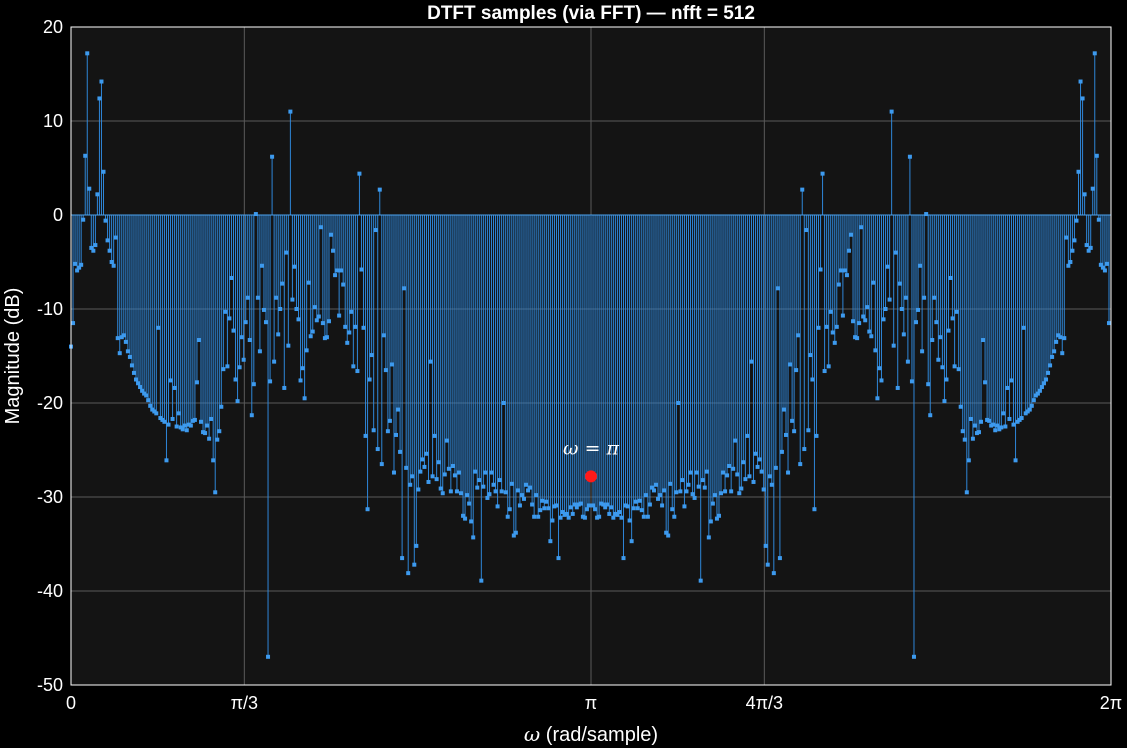 This screenshot has width=1127, height=748. Describe the element at coordinates (244, 703) in the screenshot. I see `x-tick-label: π/3` at that location.